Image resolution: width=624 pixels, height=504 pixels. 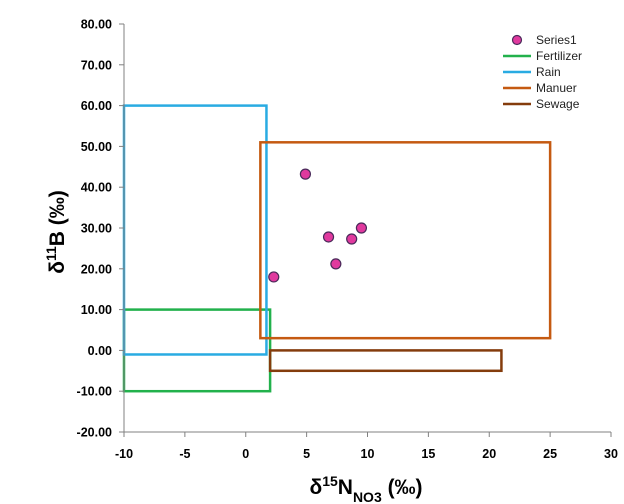 What do you see at coordinates (556, 40) in the screenshot?
I see `legend-label-series1: Series1` at bounding box center [556, 40].